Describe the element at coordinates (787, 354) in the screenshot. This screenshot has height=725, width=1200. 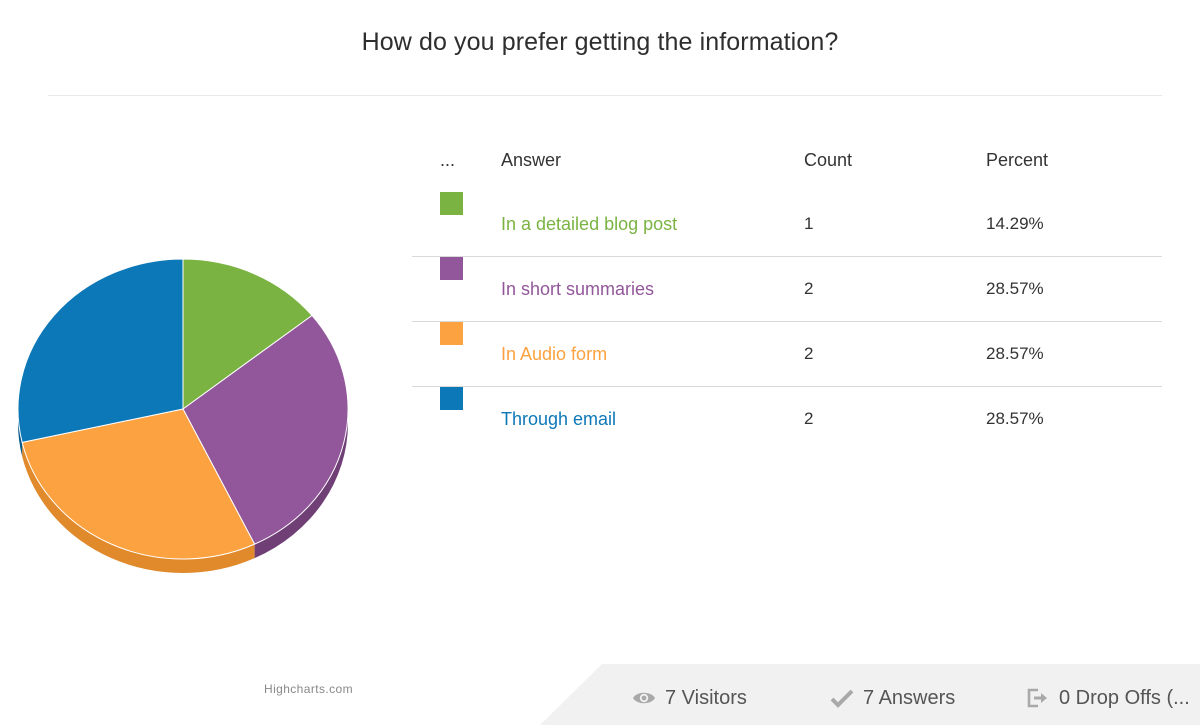
I see `table-row: In Audio form 2 28.57%` at that location.